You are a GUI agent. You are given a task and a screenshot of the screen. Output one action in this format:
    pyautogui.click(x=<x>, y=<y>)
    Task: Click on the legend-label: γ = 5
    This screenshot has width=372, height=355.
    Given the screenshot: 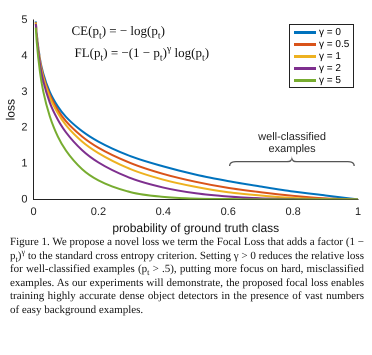 What is the action you would take?
    pyautogui.click(x=330, y=80)
    